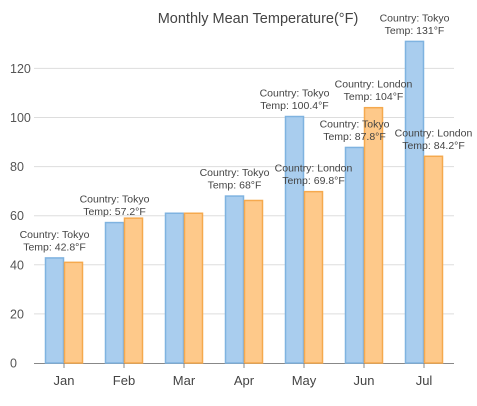 Image resolution: width=477 pixels, height=406 pixels. I want to click on bar-tokyo-mar, so click(174, 288).